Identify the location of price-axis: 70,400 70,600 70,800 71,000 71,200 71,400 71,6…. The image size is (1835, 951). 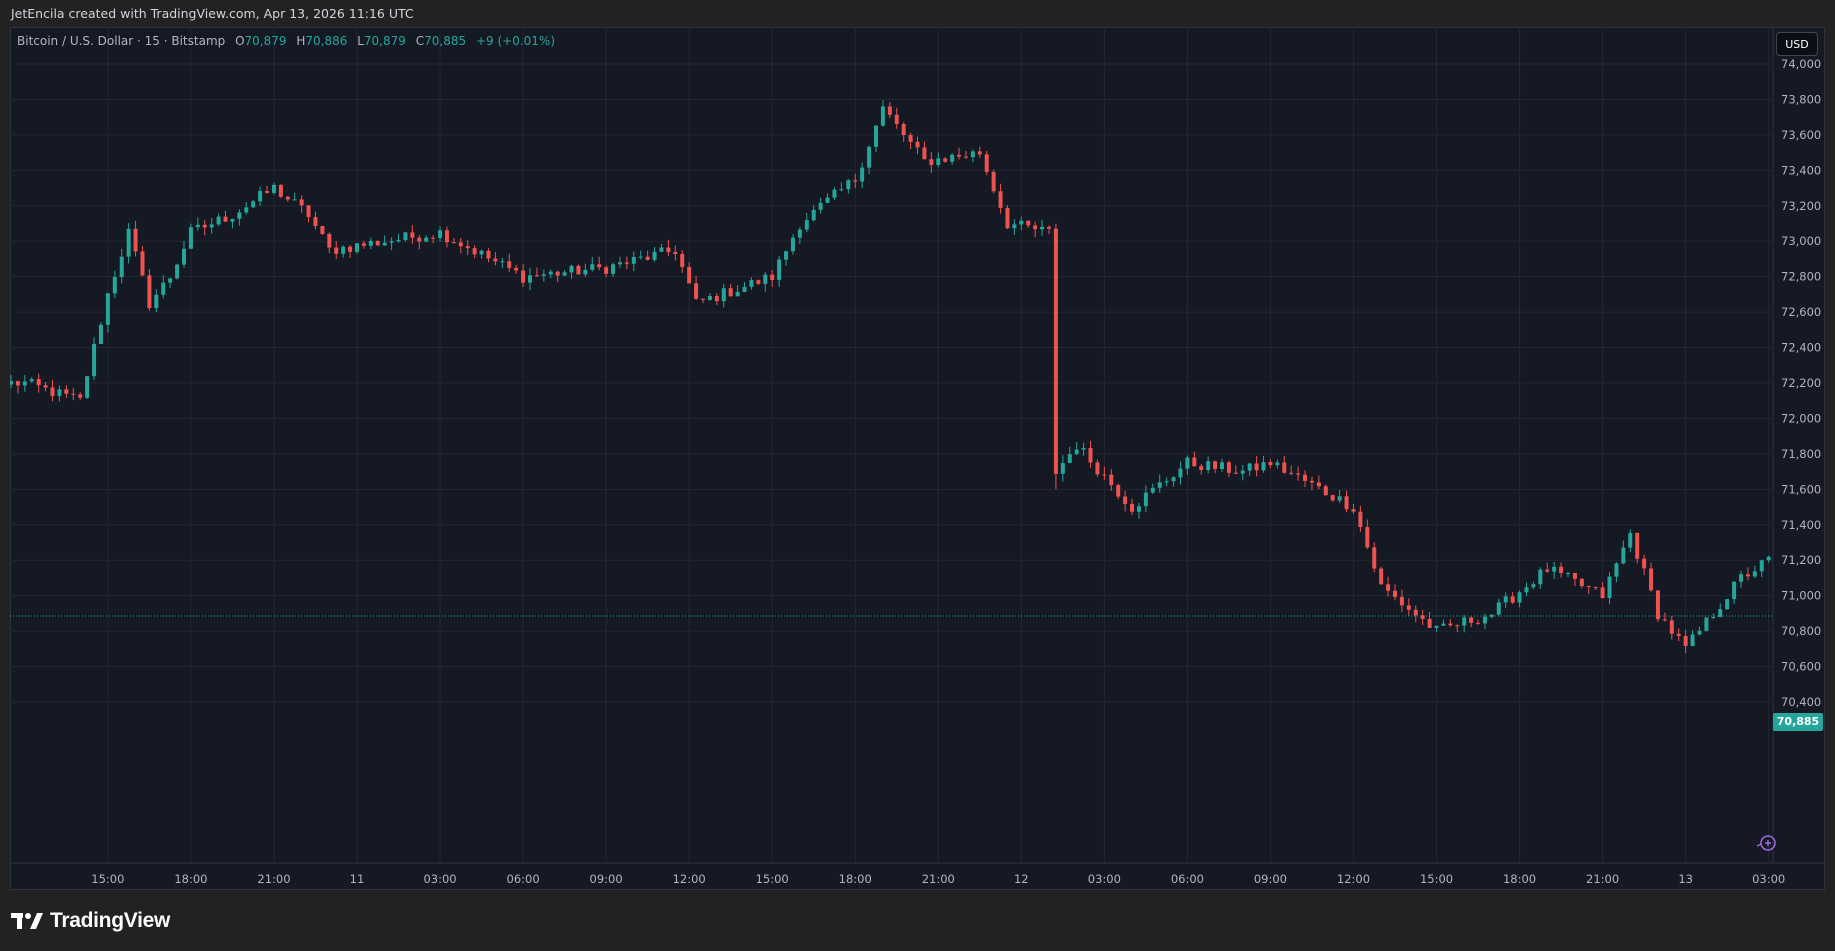
(1801, 383).